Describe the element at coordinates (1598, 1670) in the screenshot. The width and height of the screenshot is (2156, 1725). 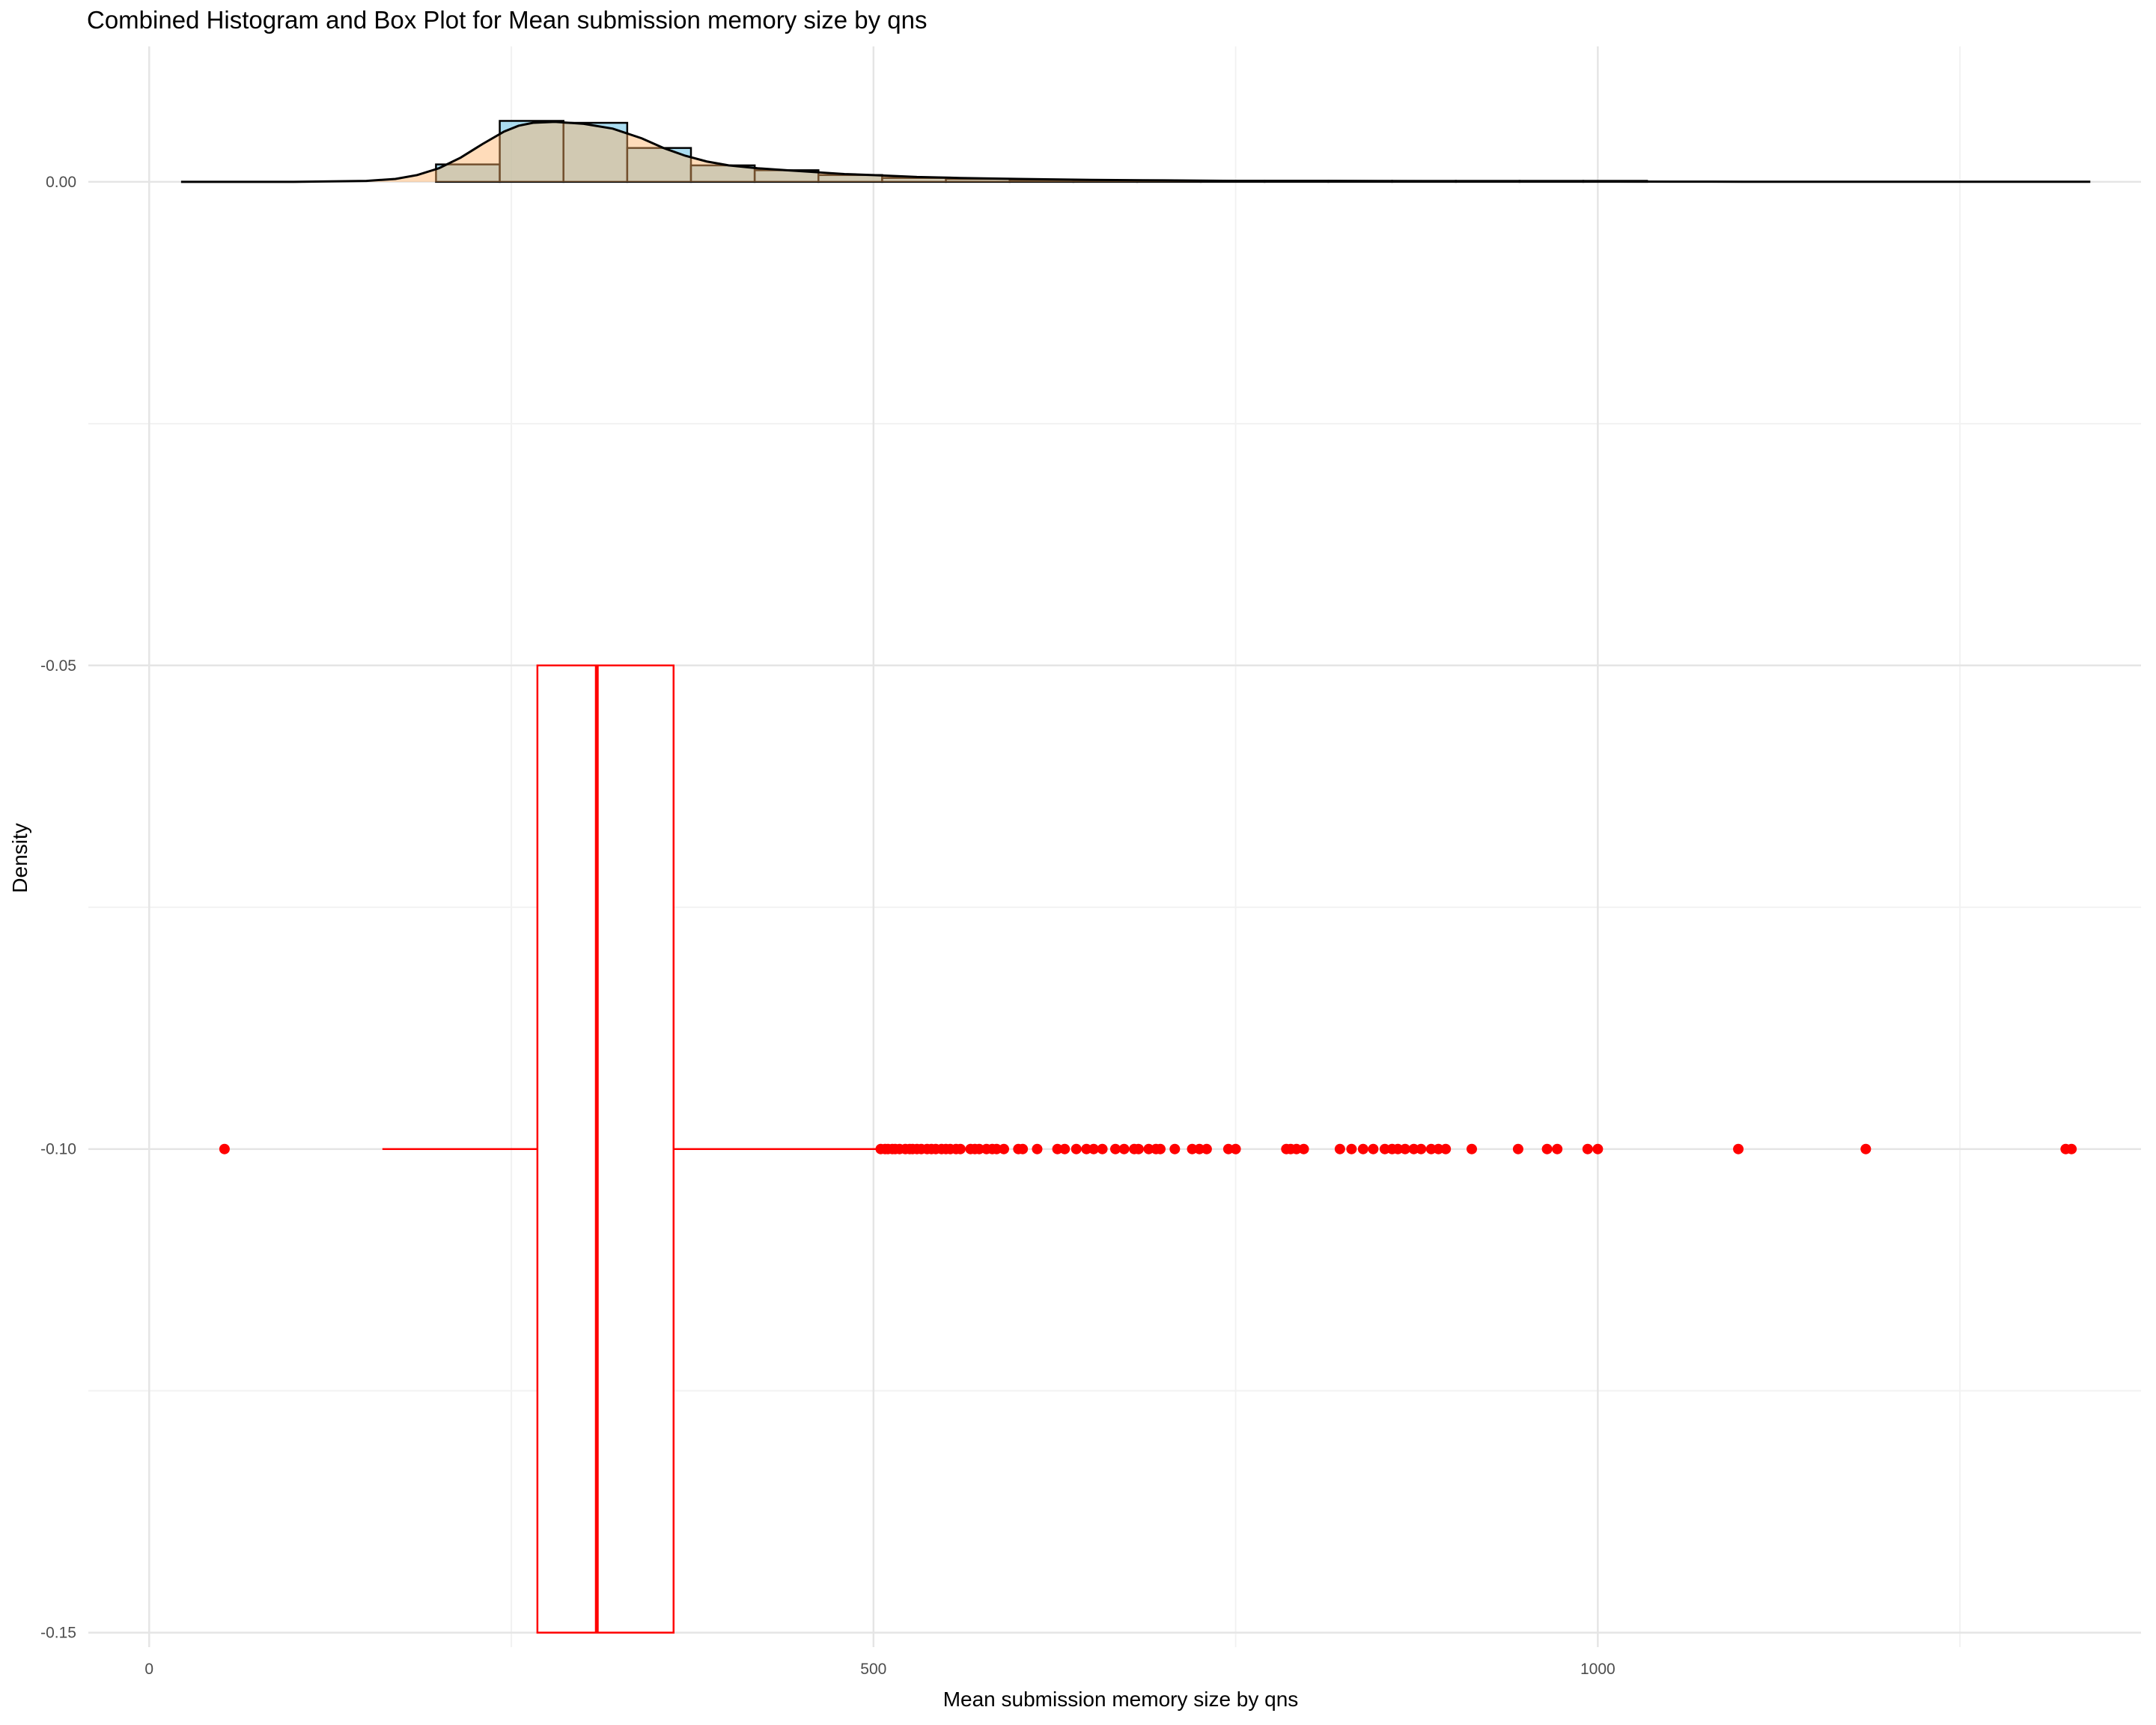
I see `x-tick-label: 1000` at that location.